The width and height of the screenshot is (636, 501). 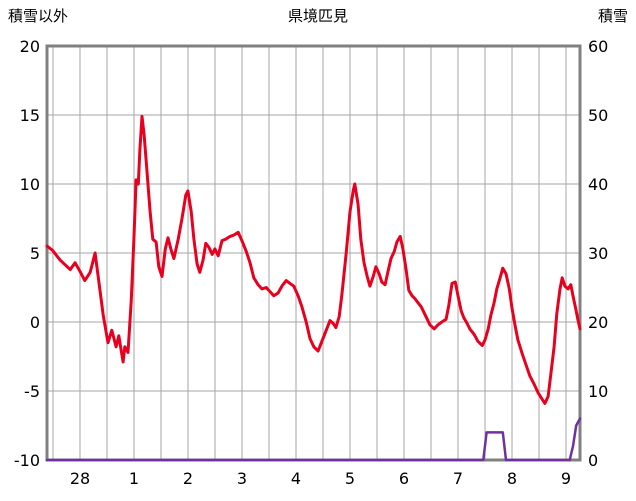 What do you see at coordinates (27, 460) in the screenshot?
I see `y-axis-tick-left: -10` at bounding box center [27, 460].